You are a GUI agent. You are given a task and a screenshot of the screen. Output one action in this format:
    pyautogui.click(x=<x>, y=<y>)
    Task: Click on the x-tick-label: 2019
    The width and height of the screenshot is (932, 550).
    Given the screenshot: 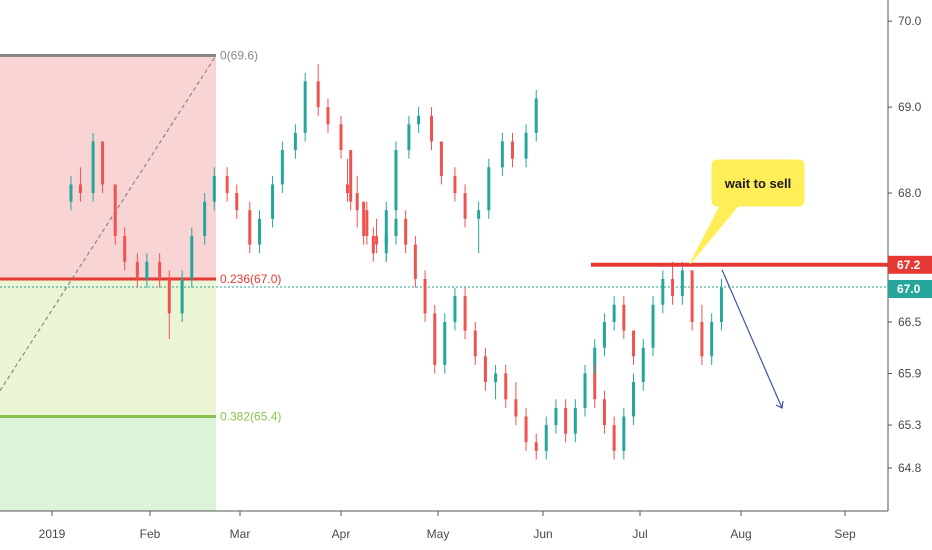 What is the action you would take?
    pyautogui.click(x=52, y=534)
    